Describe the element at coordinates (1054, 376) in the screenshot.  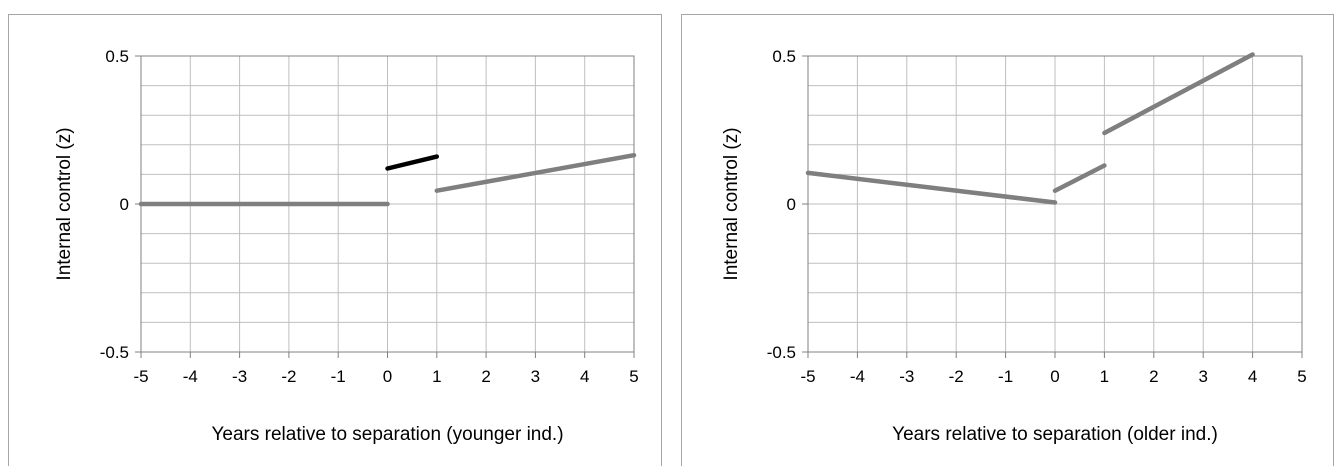
I see `chart-2-x-tick-label: 0` at that location.